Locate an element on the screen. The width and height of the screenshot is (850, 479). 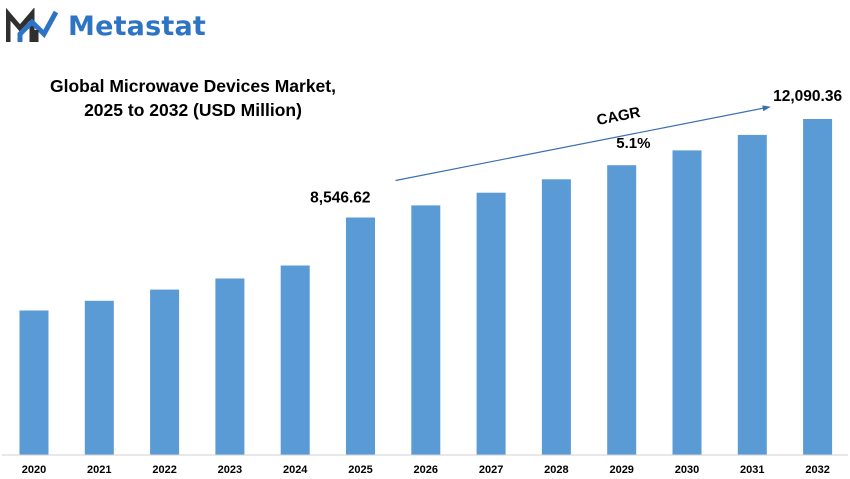
x-tick-label-2027: 2027 is located at coordinates (491, 470).